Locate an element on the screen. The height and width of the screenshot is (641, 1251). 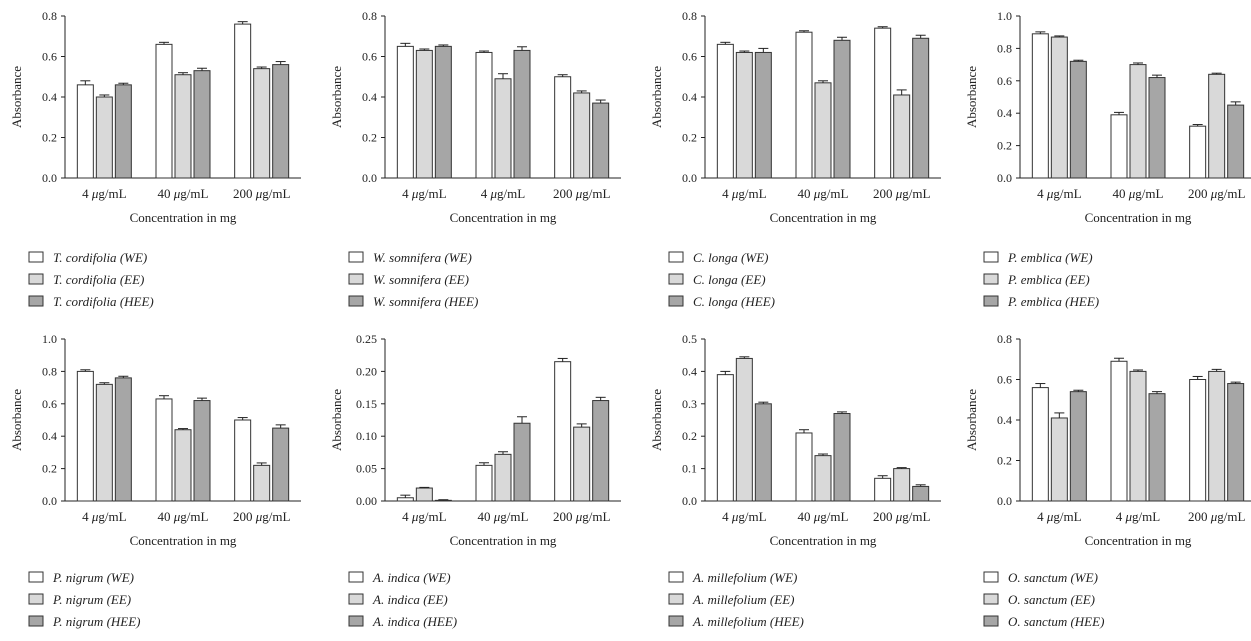
y-tick-label: 0.05 is located at coordinates (366, 469).